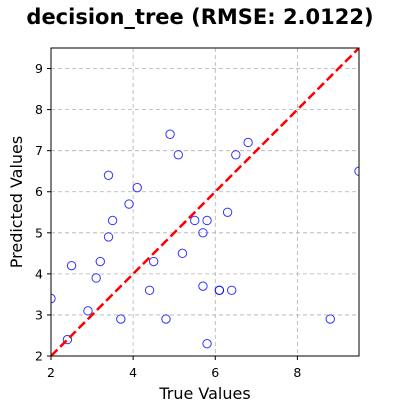 The image size is (400, 400). Describe the element at coordinates (204, 392) in the screenshot. I see `x-axis-label: True Values` at that location.